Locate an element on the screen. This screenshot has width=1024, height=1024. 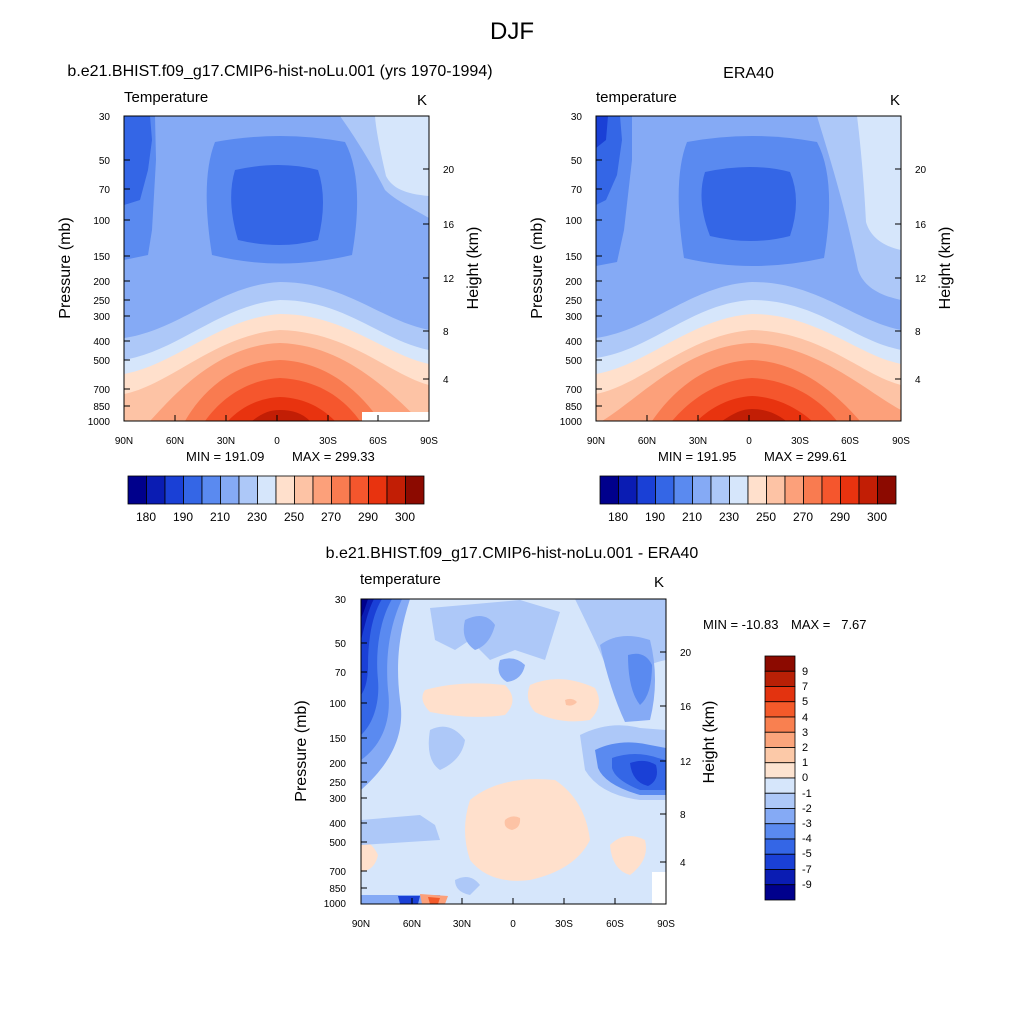
colorbar-label: -9 is located at coordinates (807, 885).